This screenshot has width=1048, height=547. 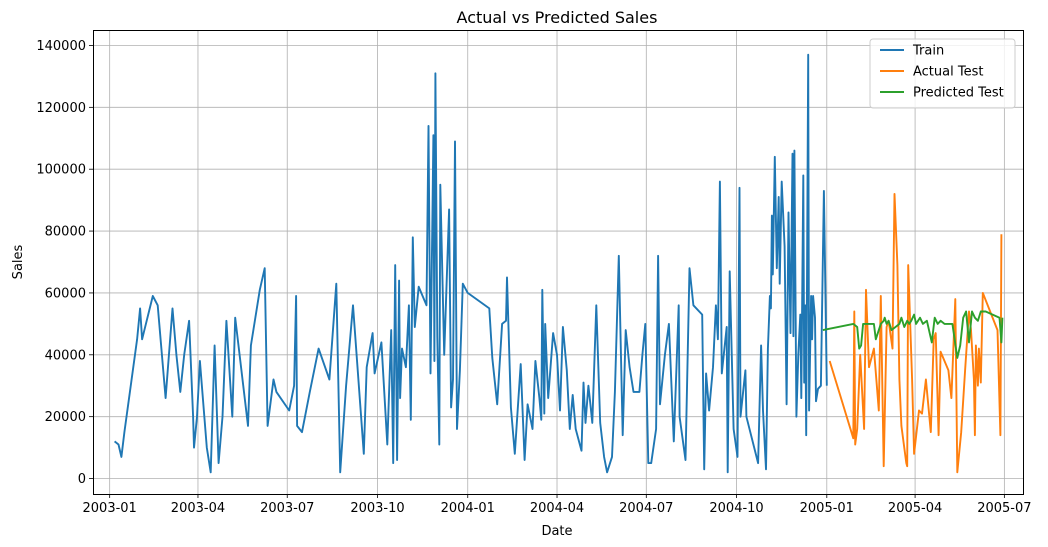 I want to click on legend-label: Train, so click(x=928, y=51).